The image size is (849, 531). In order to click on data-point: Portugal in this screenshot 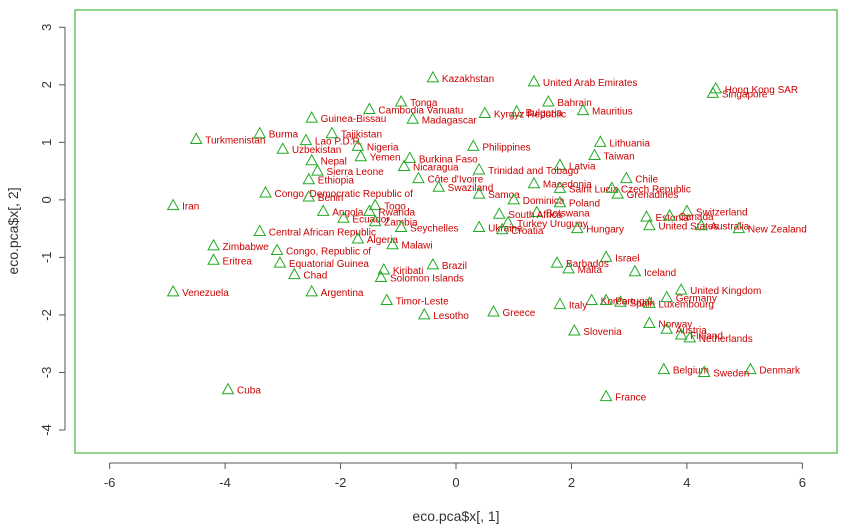, I will do `click(625, 300)`.